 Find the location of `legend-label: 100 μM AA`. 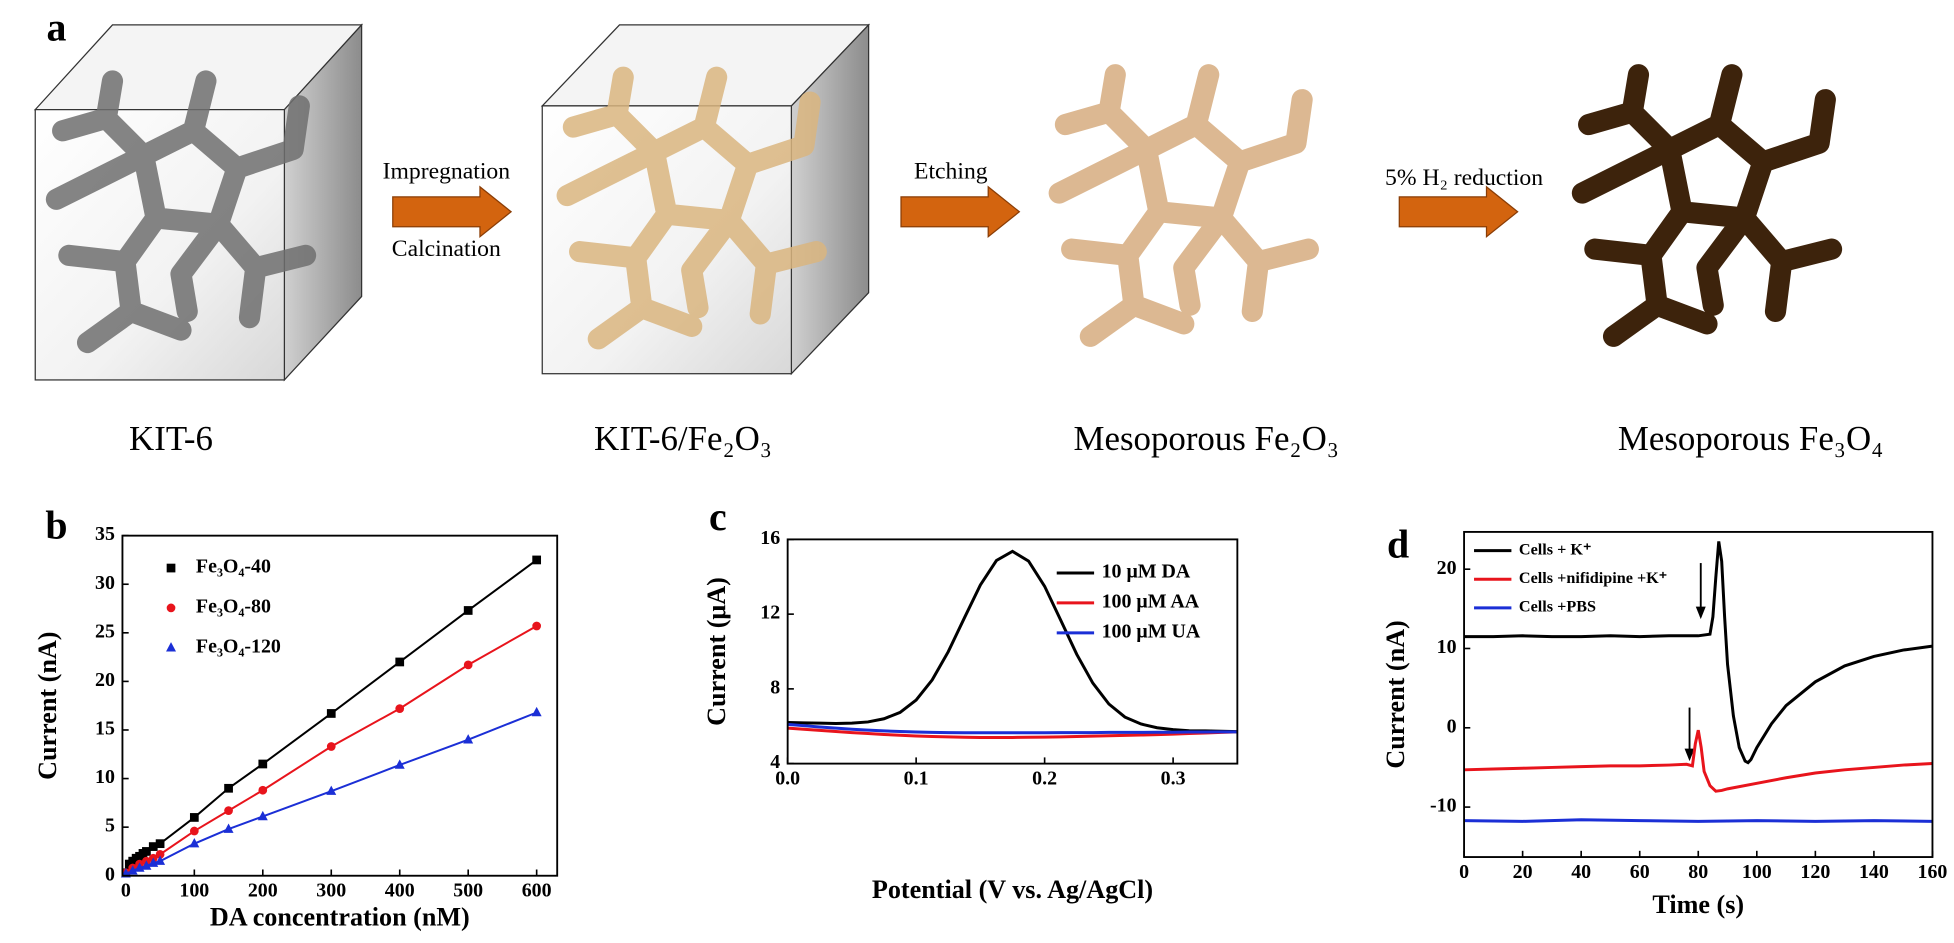

legend-label: 100 μM AA is located at coordinates (1151, 602).